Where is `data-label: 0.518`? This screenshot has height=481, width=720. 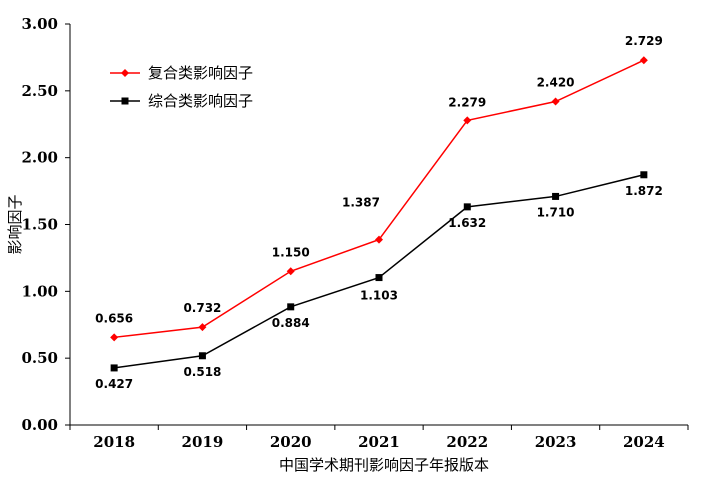 data-label: 0.518 is located at coordinates (202, 372).